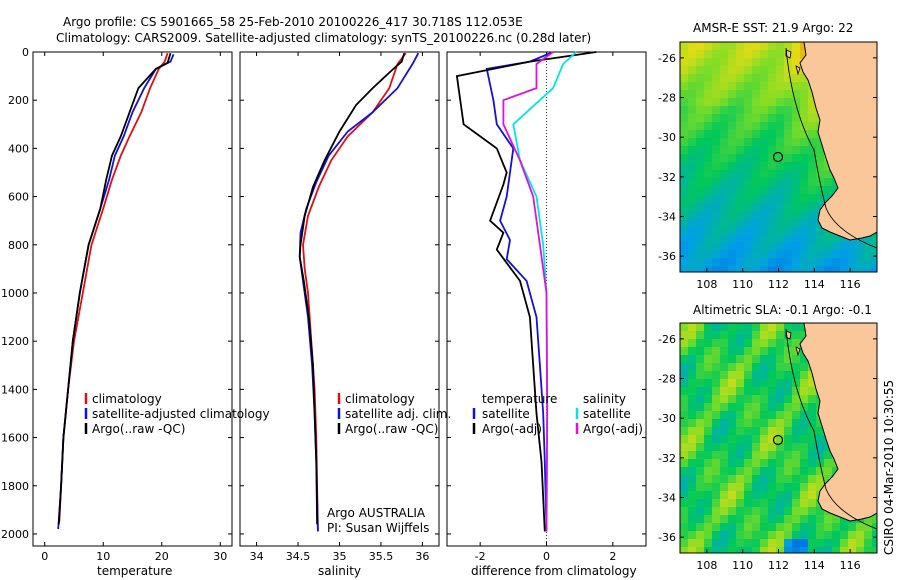  I want to click on legend-diff-salinity-header: salinity, so click(604, 399).